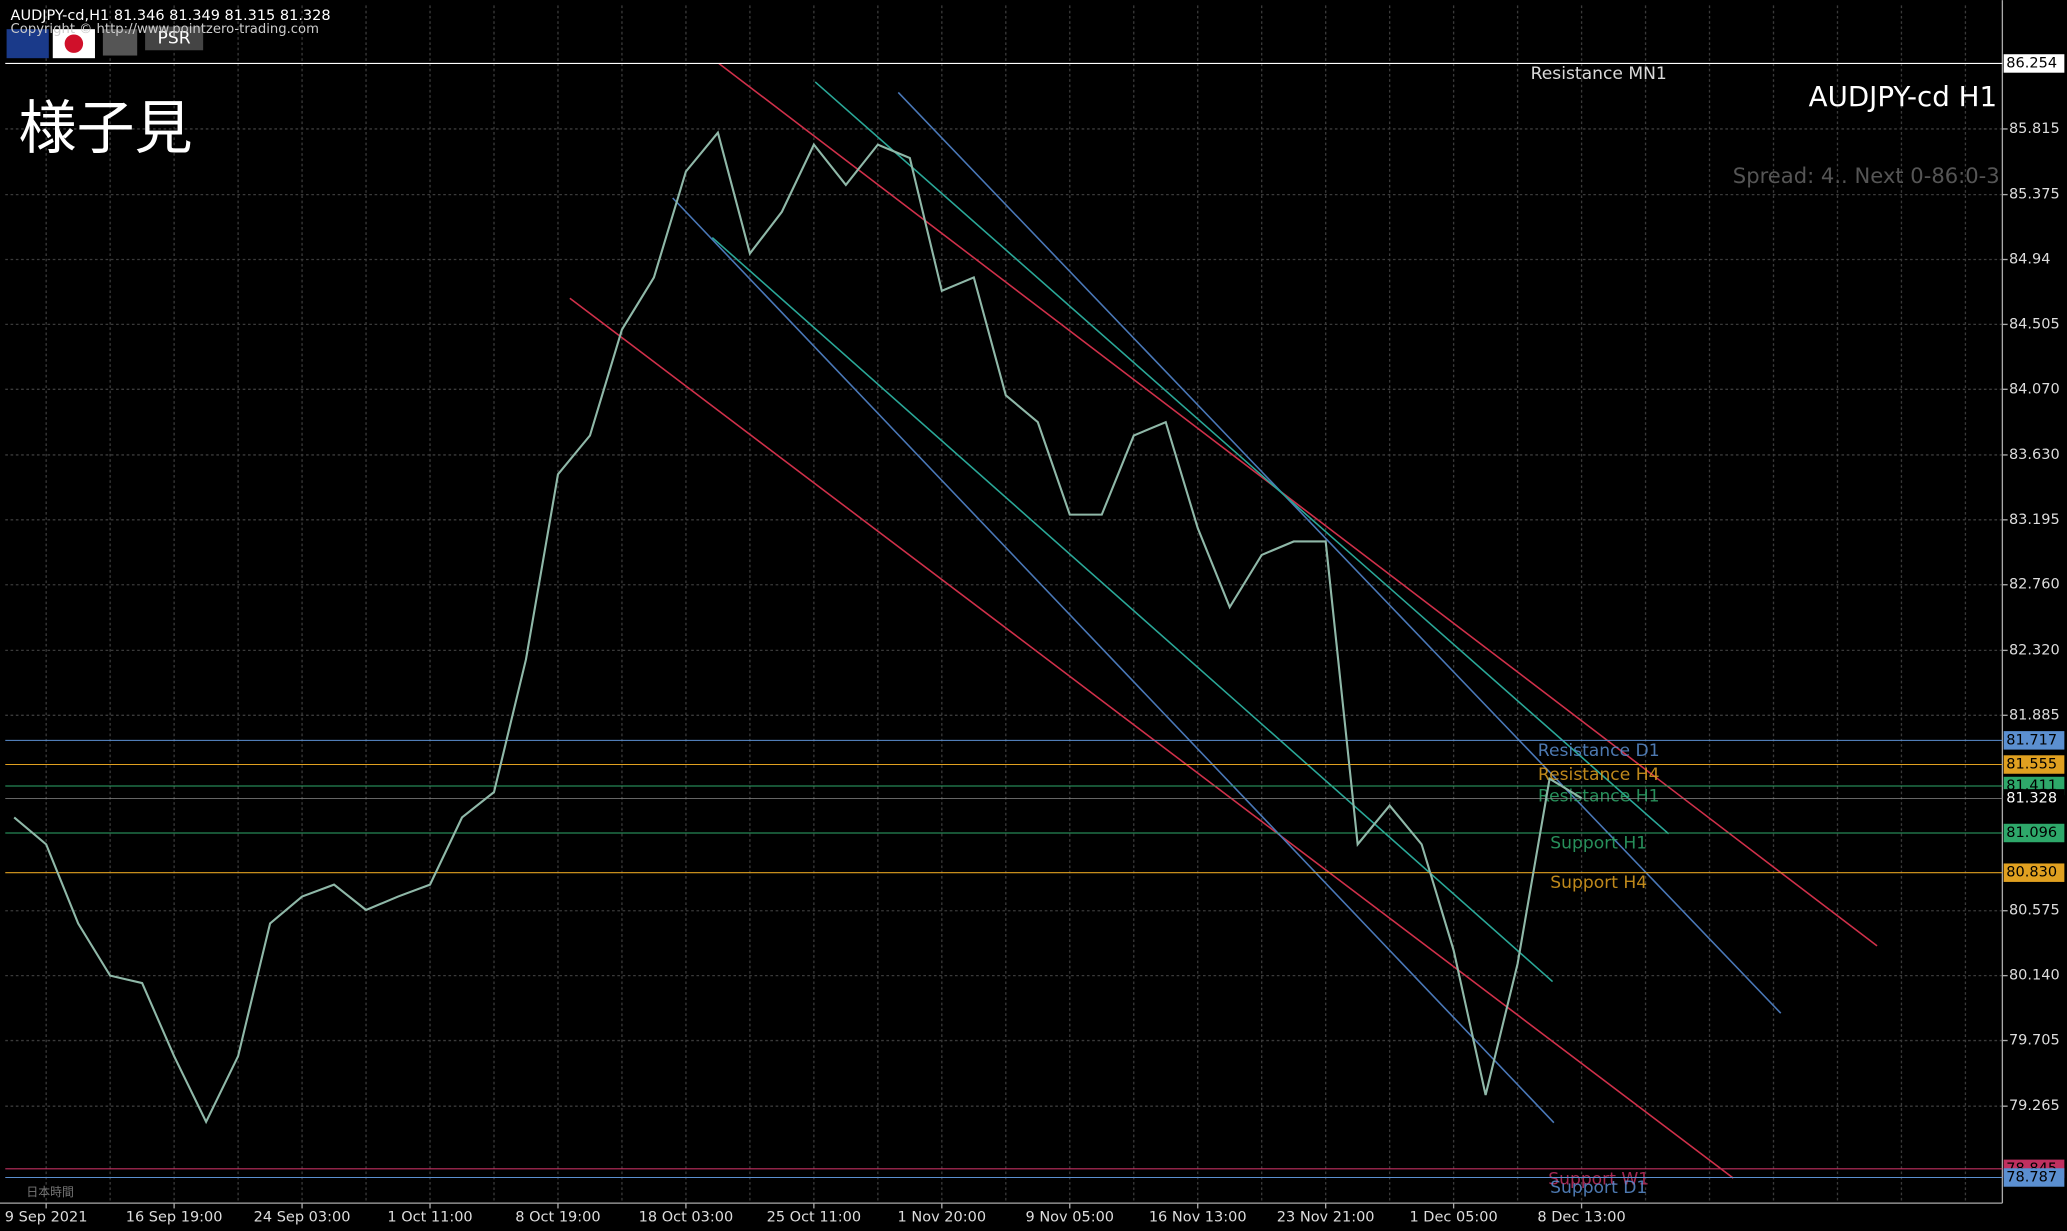 The height and width of the screenshot is (1231, 2067). I want to click on level-name: Support W1, so click(1598, 1179).